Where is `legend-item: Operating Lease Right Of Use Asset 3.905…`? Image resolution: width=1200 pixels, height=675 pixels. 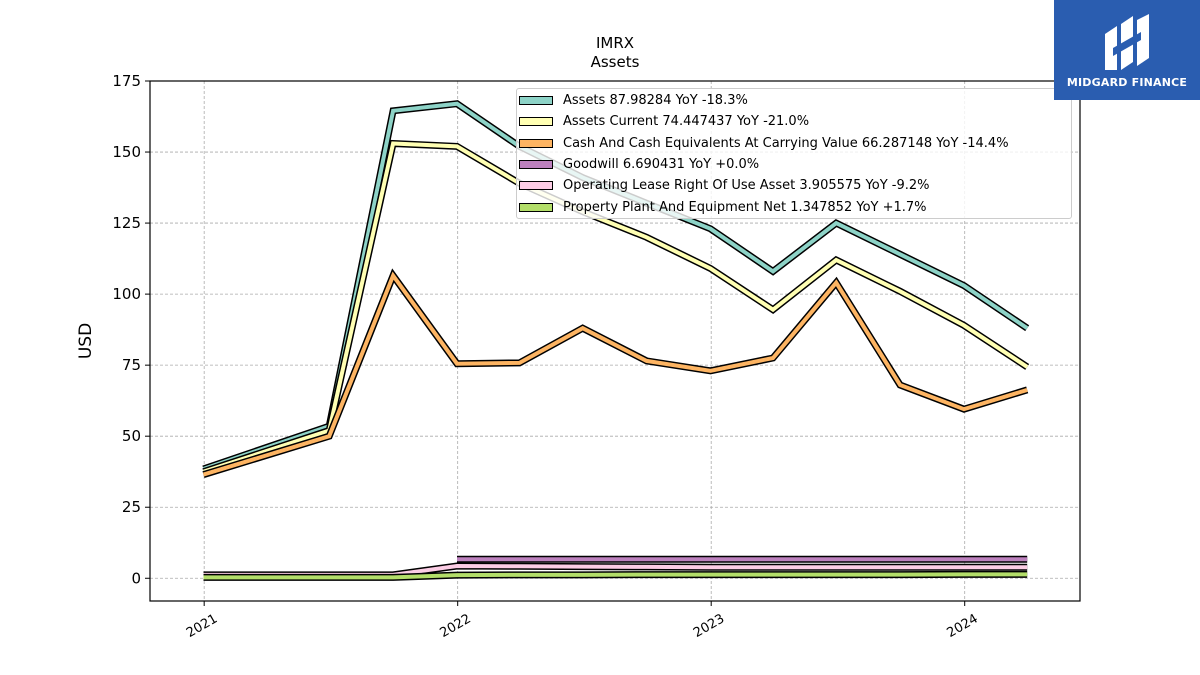
legend-item: Operating Lease Right Of Use Asset 3.905… is located at coordinates (724, 185).